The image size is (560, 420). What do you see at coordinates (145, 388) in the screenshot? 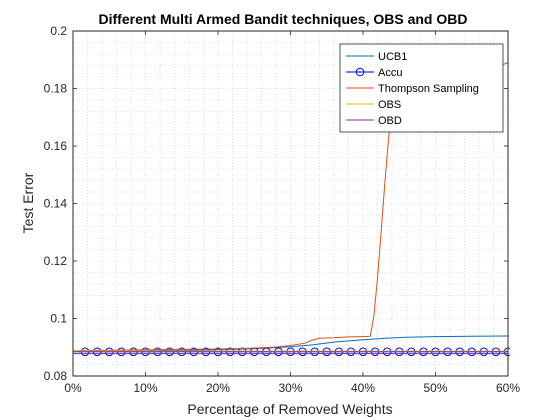
I see `x-tick-label: 10%` at bounding box center [145, 388].